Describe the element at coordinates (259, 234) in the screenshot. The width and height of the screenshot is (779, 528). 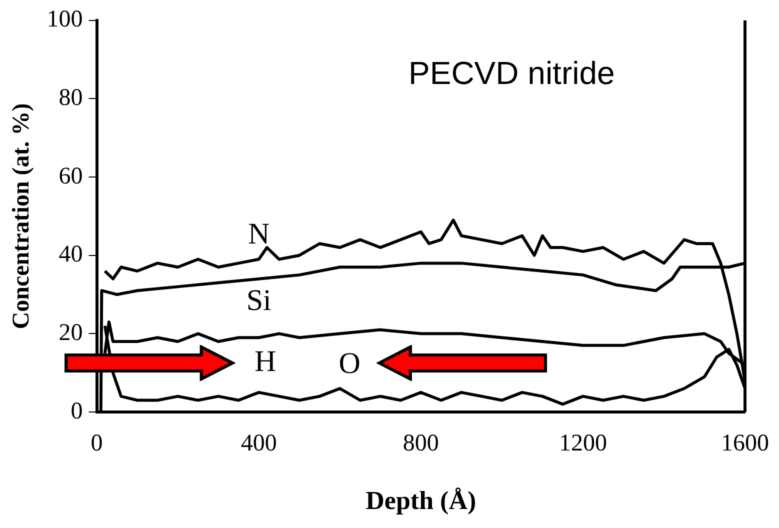
I see `series-label: N` at that location.